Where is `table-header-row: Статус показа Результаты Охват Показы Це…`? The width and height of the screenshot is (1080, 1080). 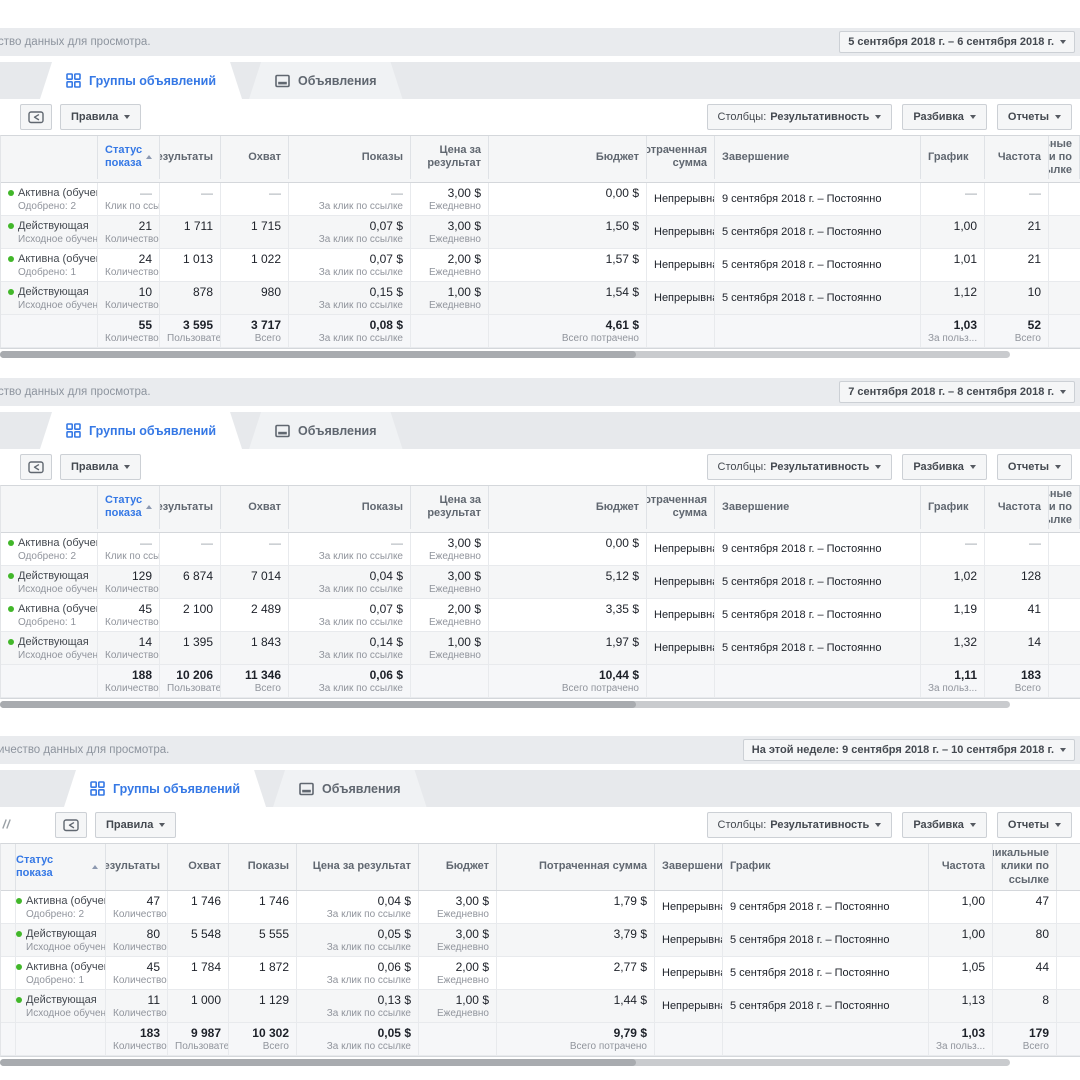 table-header-row: Статус показа Результаты Охват Показы Це… is located at coordinates (540, 159).